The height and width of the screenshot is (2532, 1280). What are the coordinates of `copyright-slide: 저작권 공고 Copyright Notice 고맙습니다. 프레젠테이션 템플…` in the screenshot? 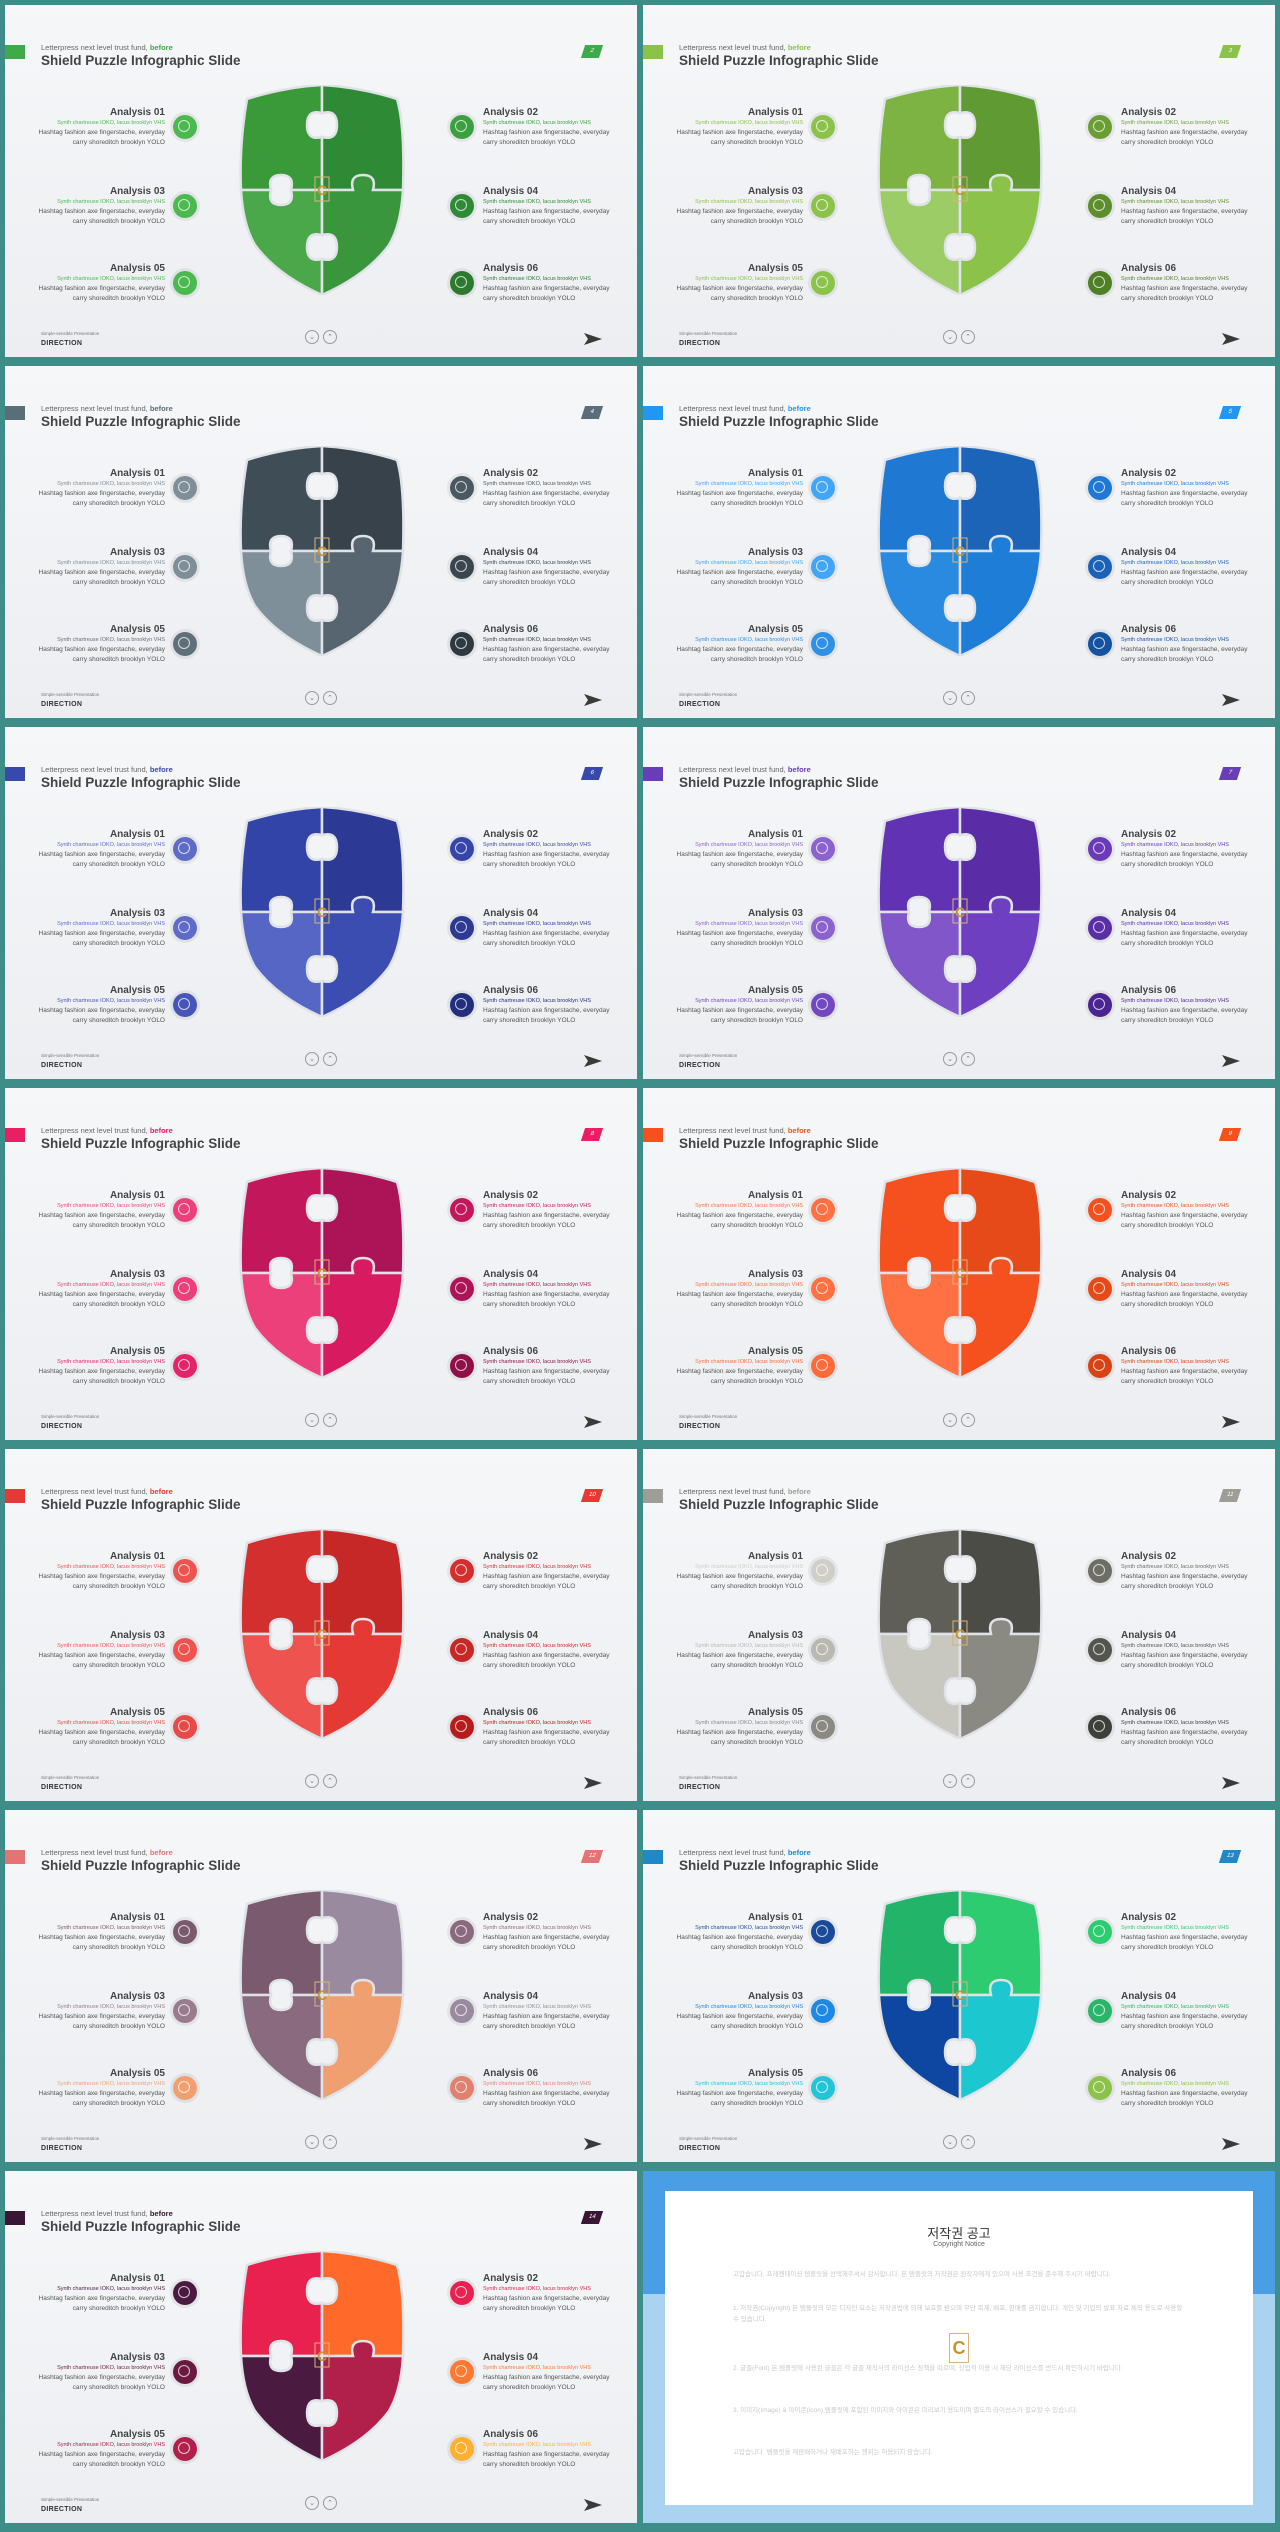 It's located at (959, 2347).